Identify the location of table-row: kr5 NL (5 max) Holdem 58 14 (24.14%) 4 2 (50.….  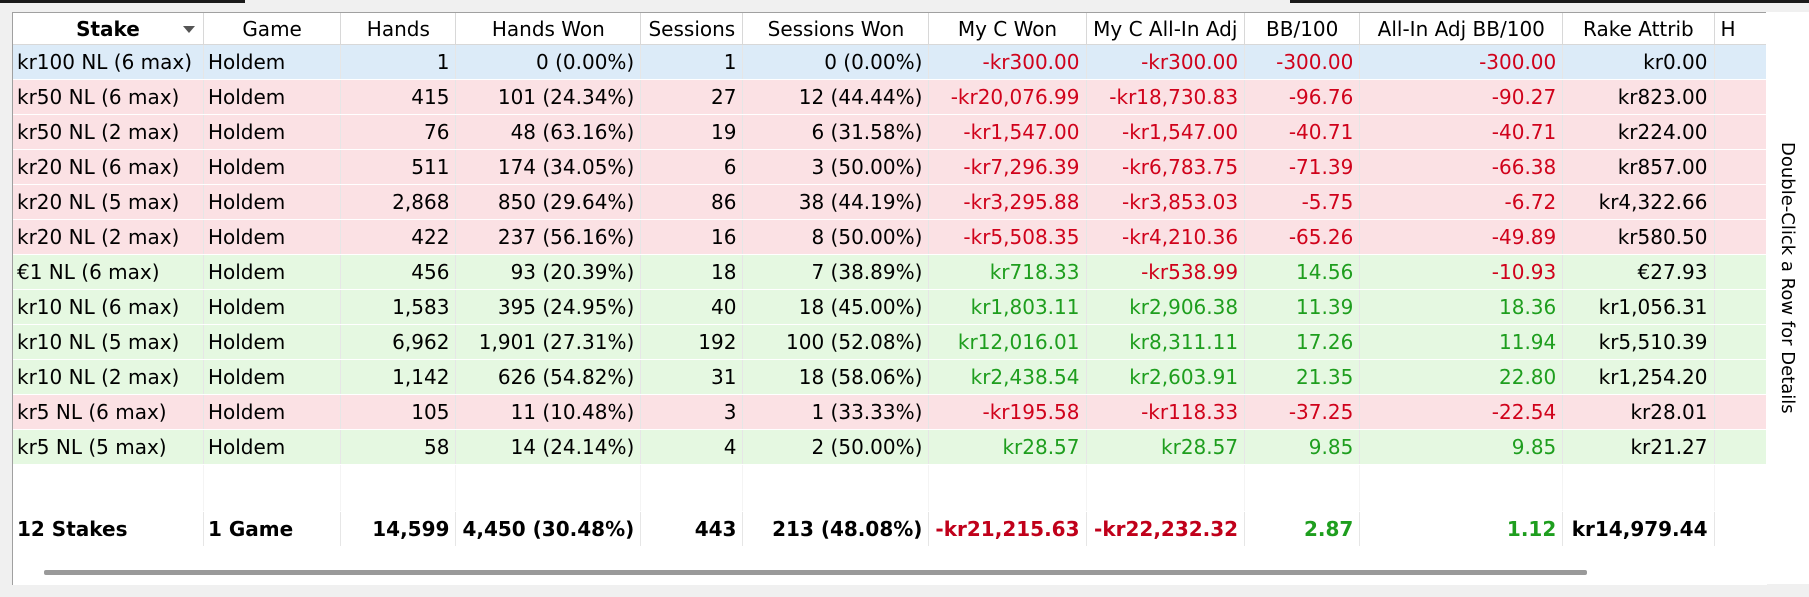
(890, 447).